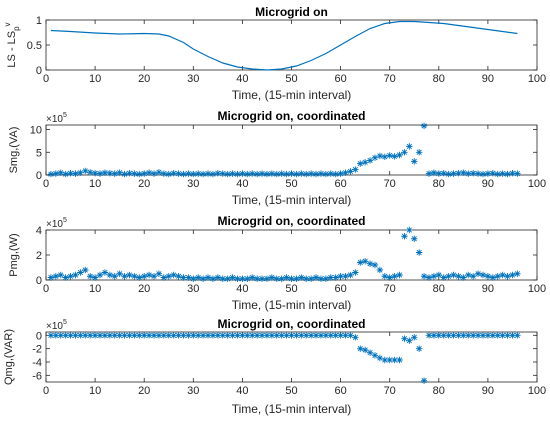 This screenshot has width=550, height=424. What do you see at coordinates (39, 281) in the screenshot?
I see `y-tick-label: 0` at bounding box center [39, 281].